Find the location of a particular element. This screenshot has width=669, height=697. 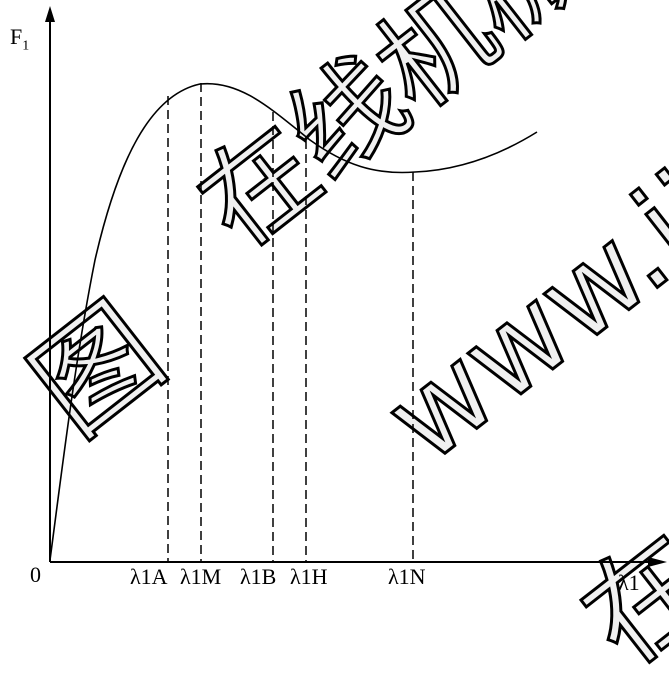

x-axis-arrow is located at coordinates (657, 562).